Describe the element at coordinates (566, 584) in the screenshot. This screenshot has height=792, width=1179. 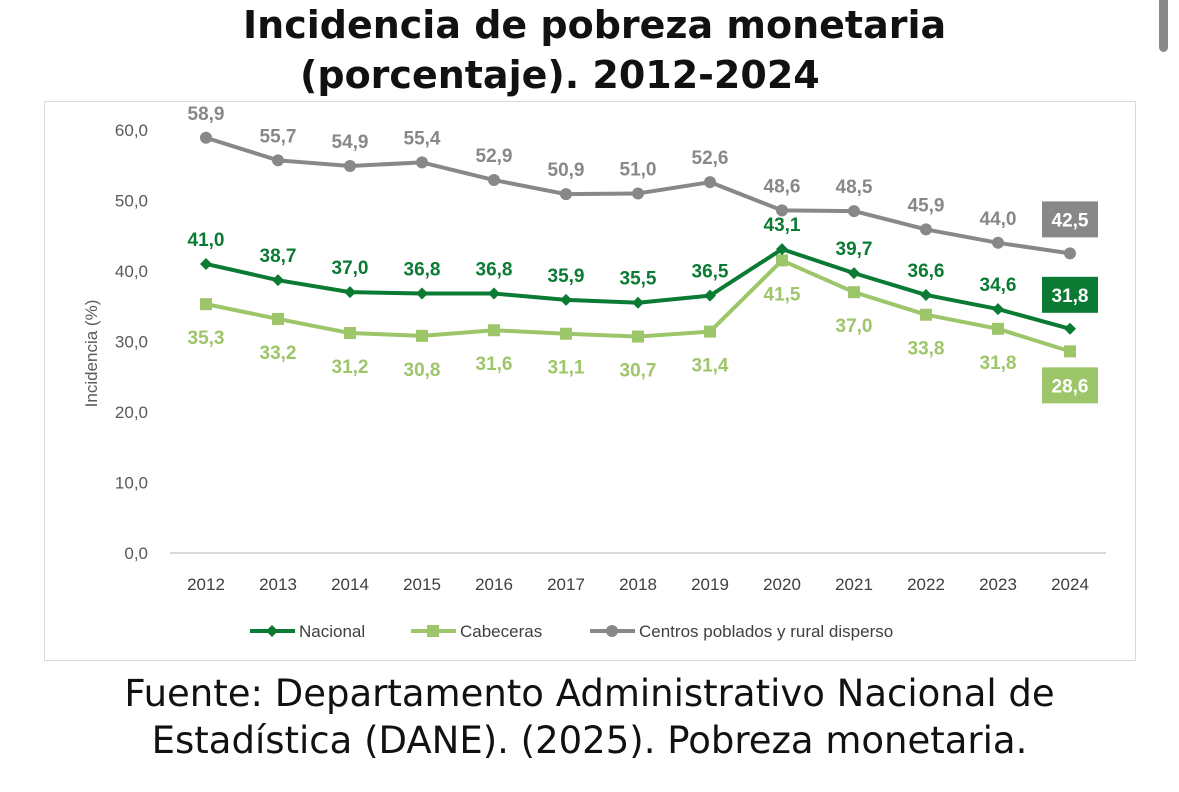
I see `x-tick-label: 2017` at that location.